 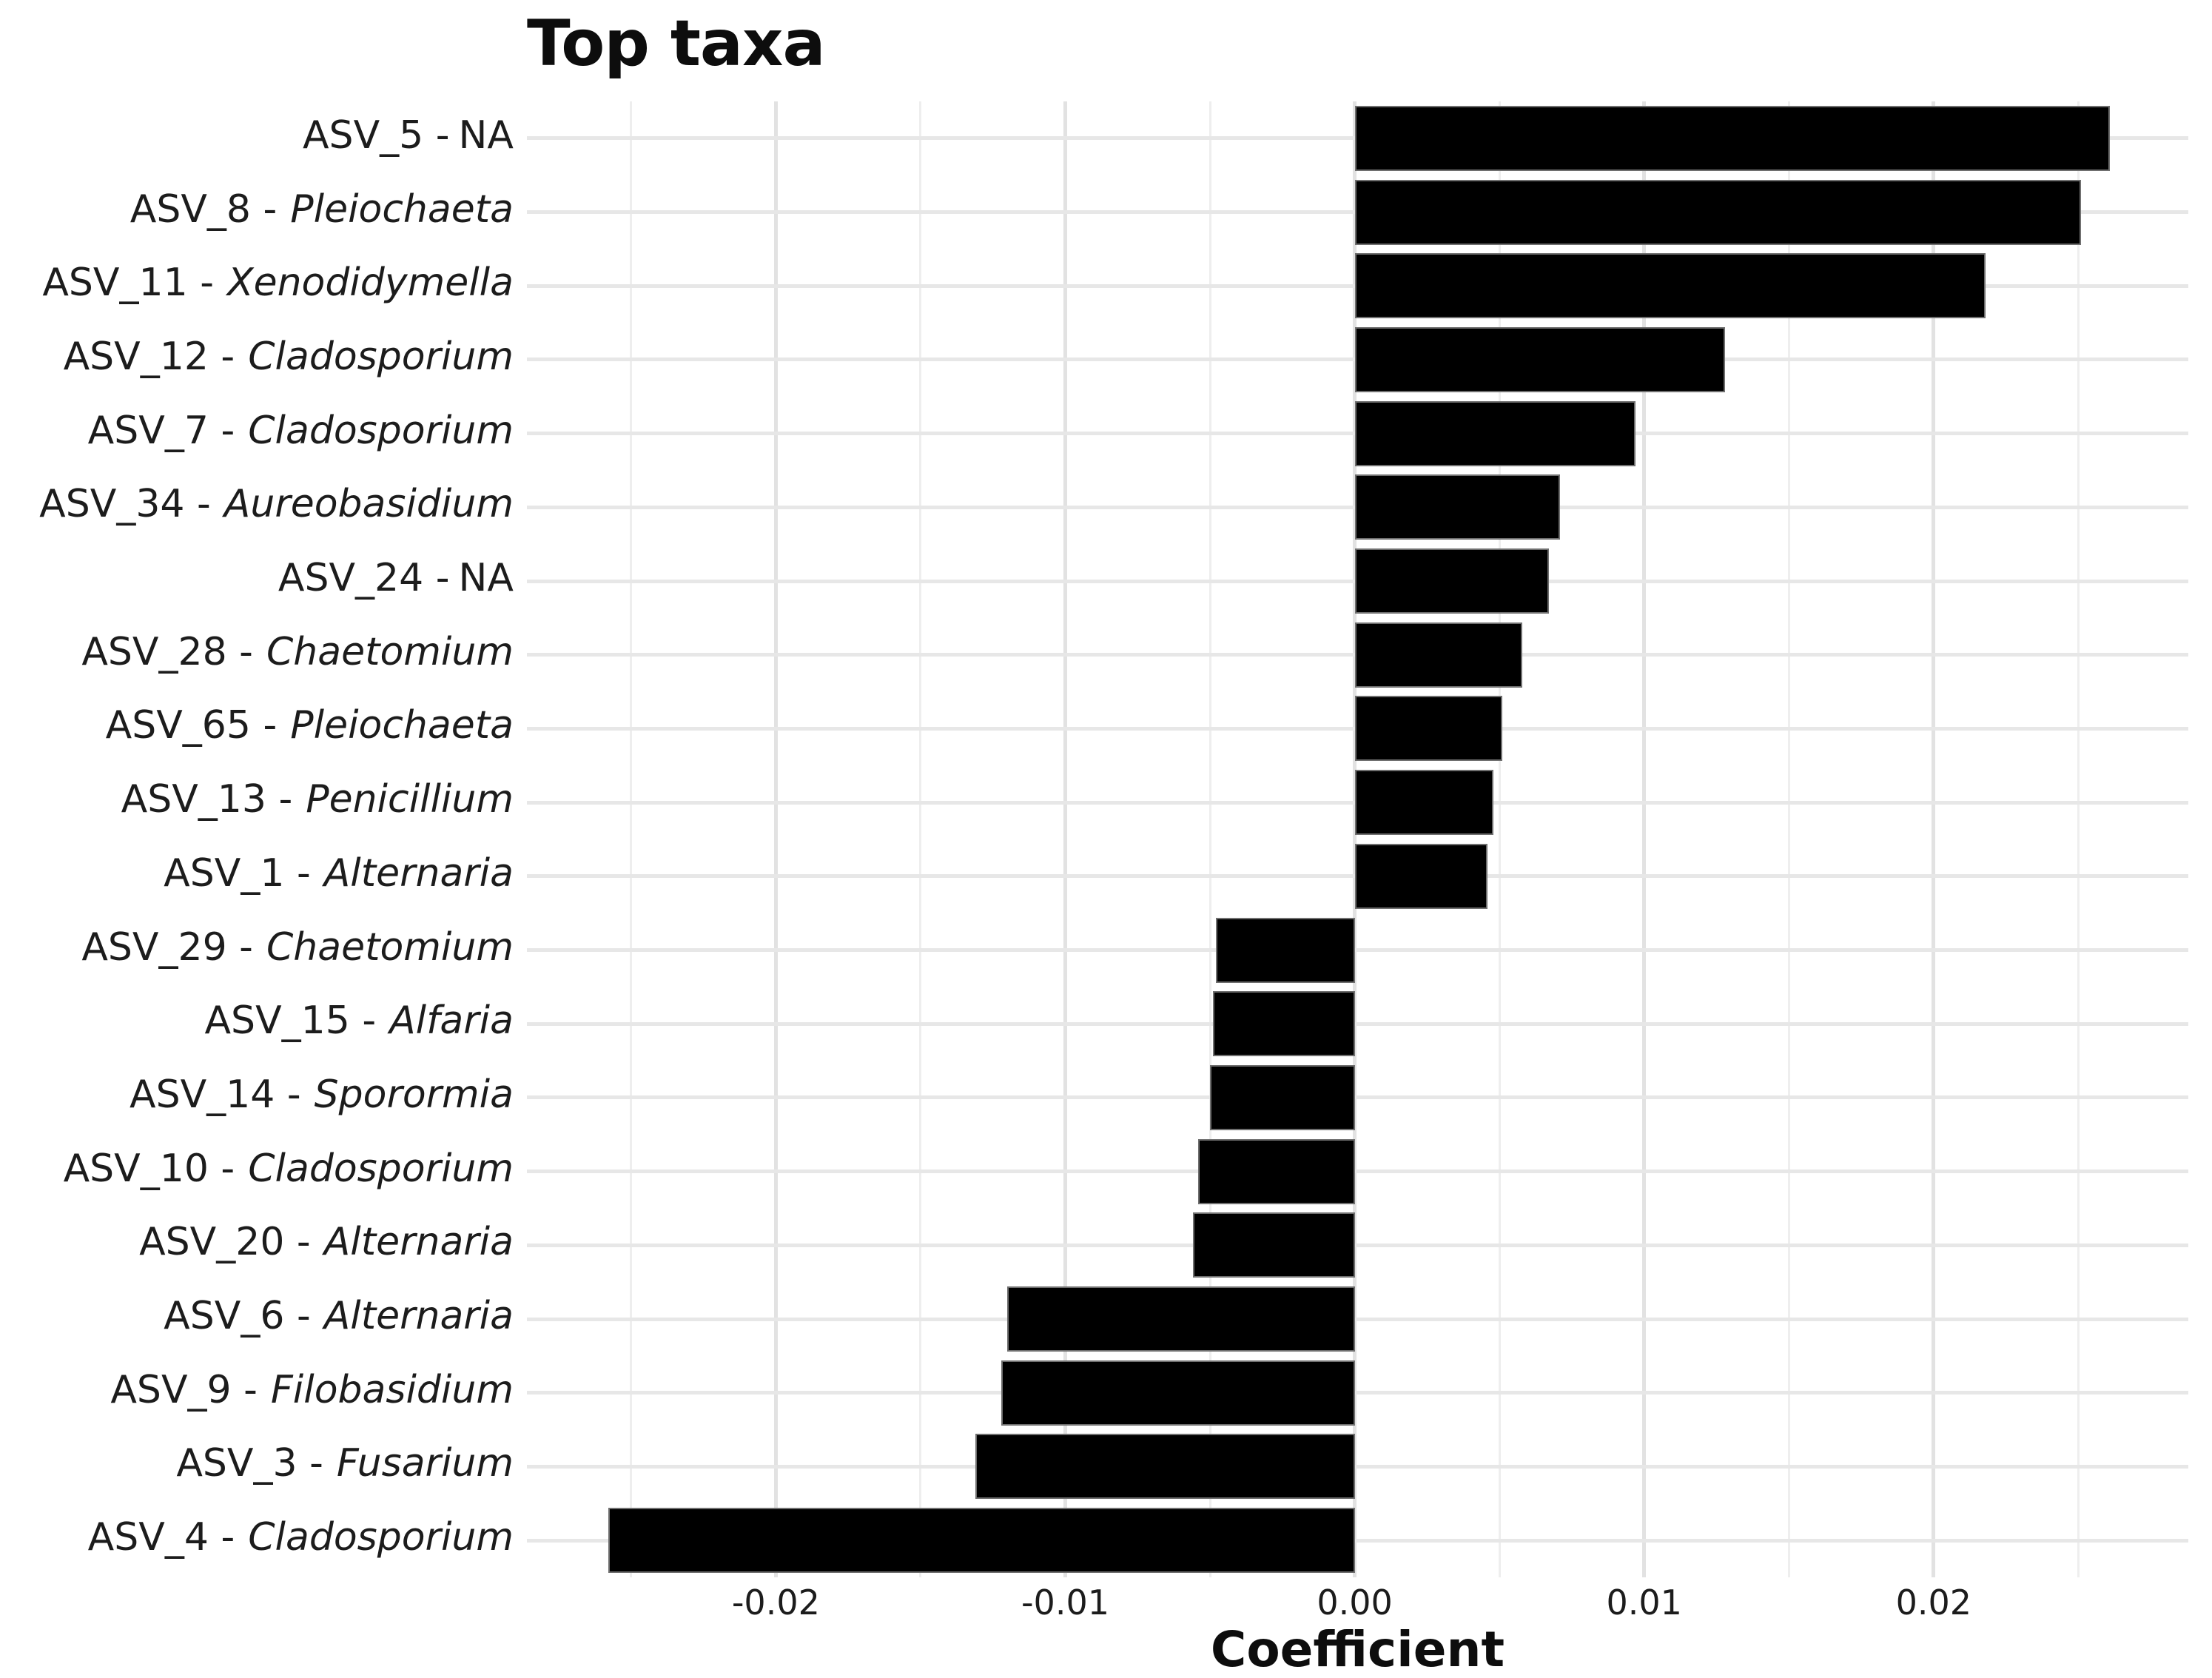 What do you see at coordinates (216, 1094) in the screenshot?
I see `asv-id: ASV_14 -` at bounding box center [216, 1094].